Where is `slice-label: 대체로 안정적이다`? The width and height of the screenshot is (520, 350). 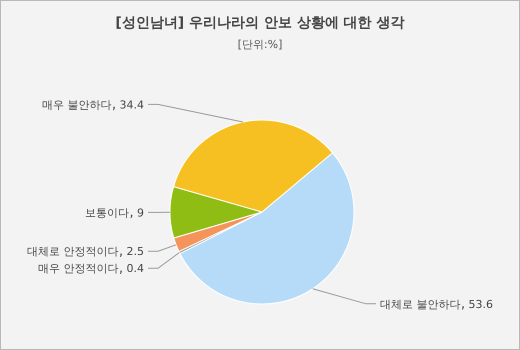
slice-label: 대체로 안정적이다 is located at coordinates (72, 251).